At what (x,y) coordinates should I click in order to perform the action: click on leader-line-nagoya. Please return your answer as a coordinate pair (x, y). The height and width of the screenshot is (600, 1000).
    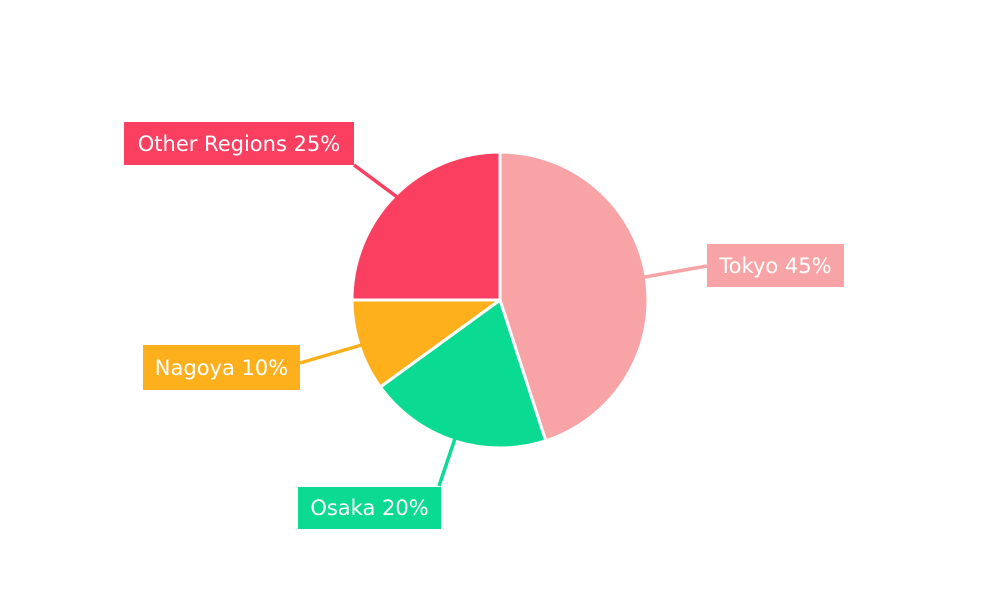
    Looking at the image, I should click on (330, 354).